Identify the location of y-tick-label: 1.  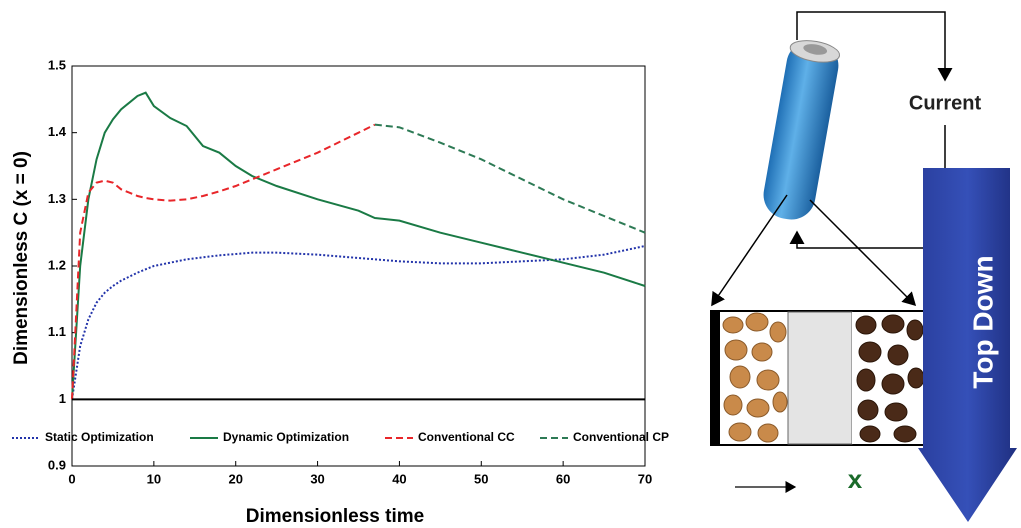
(62, 398).